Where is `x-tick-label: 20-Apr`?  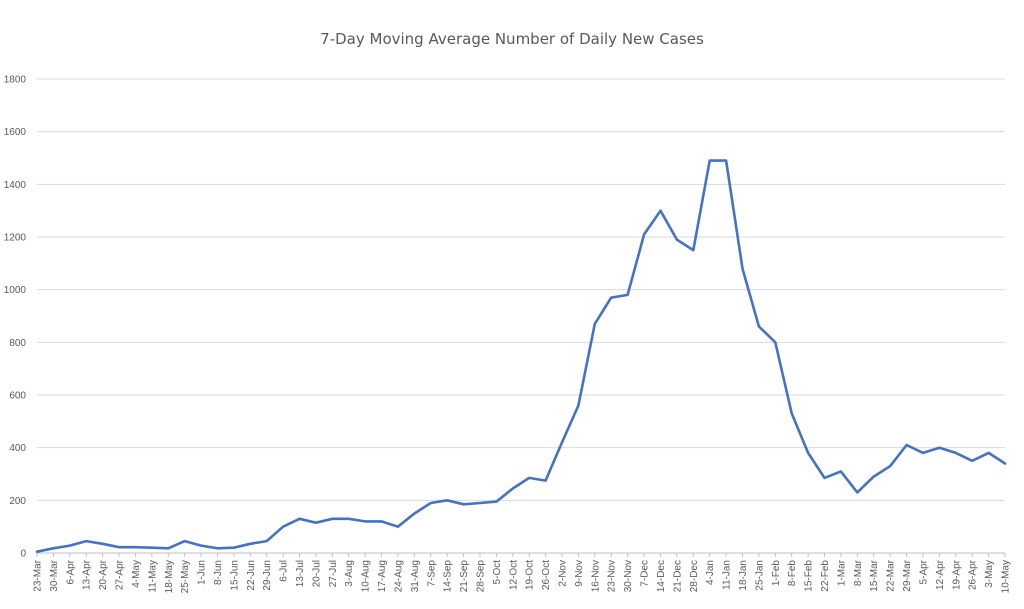 x-tick-label: 20-Apr is located at coordinates (103, 574).